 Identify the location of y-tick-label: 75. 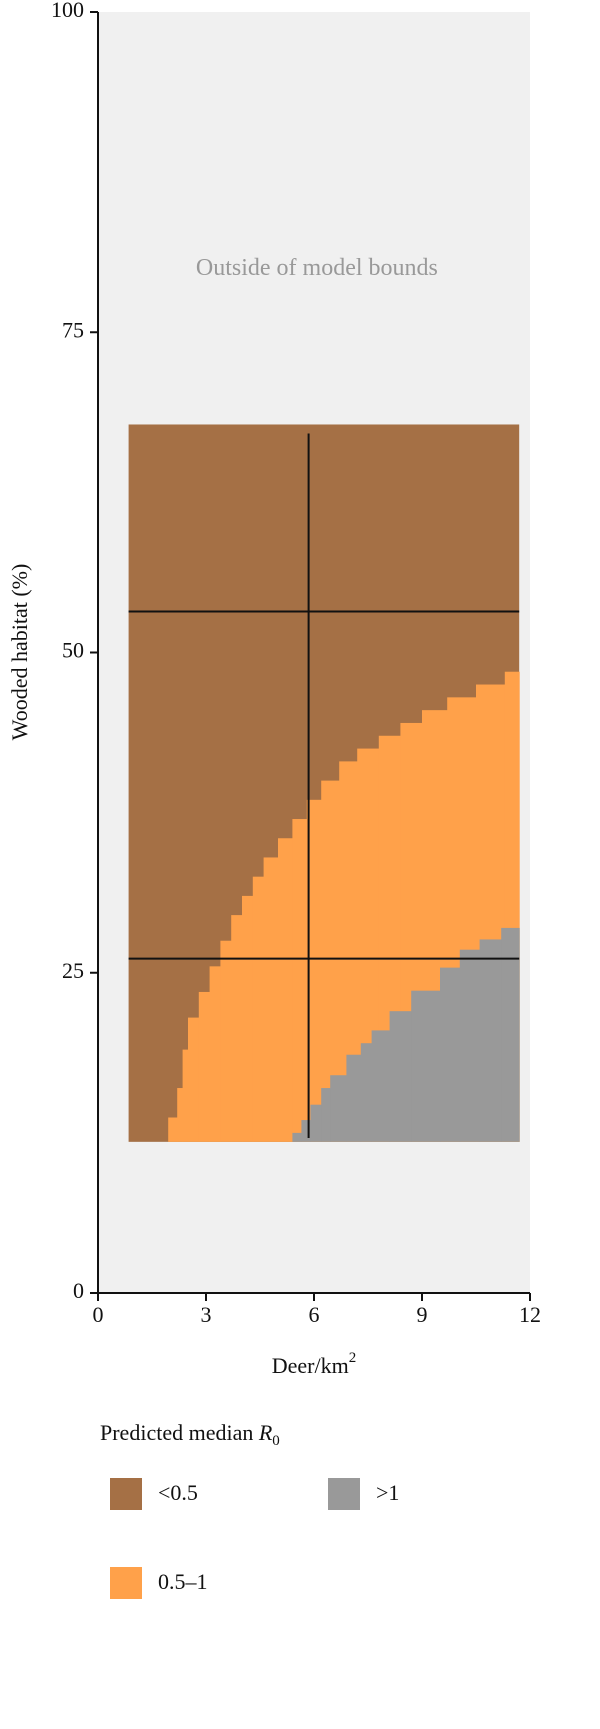
(73, 329).